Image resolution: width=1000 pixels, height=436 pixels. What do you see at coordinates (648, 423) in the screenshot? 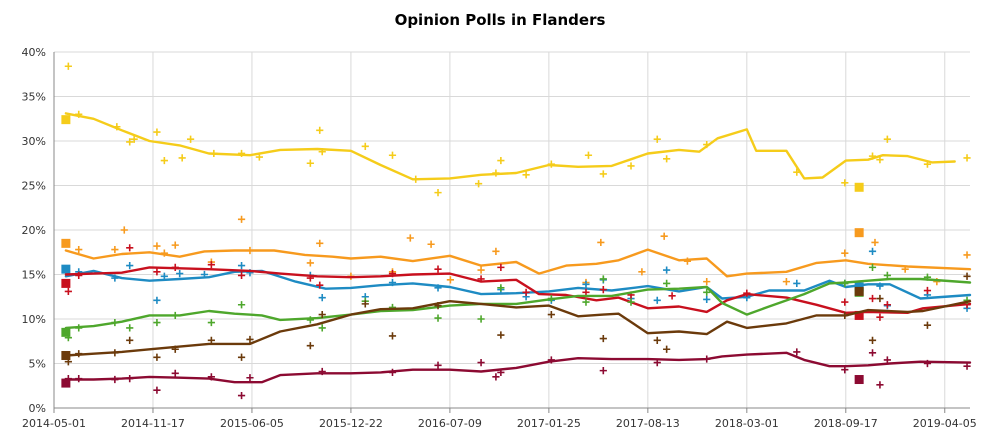
I see `x-tick-label: 2017-08-13` at bounding box center [648, 423].